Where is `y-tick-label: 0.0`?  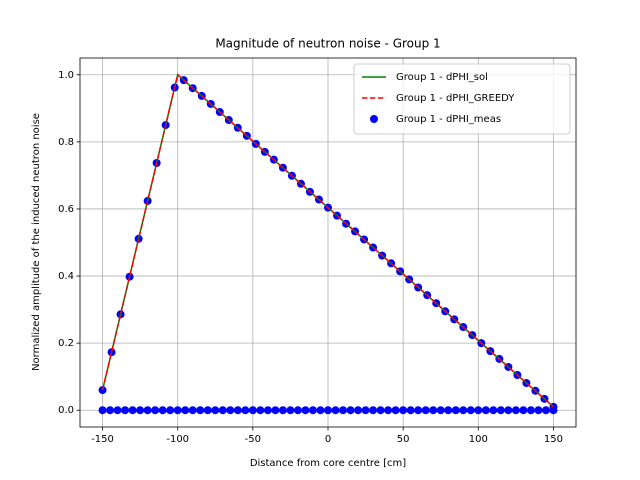 y-tick-label: 0.0 is located at coordinates (66, 410).